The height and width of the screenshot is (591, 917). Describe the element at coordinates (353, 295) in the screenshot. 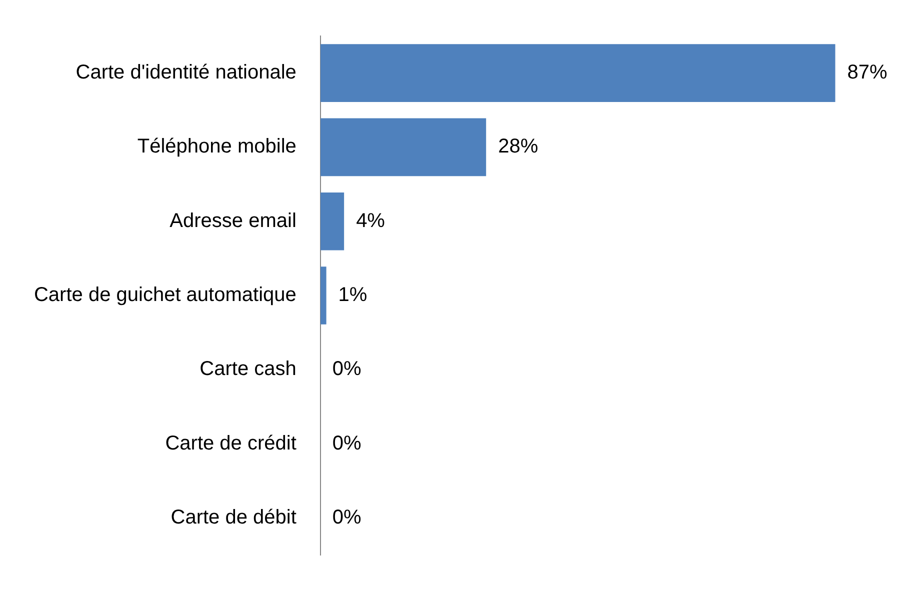

I see `data-label: 1%` at that location.